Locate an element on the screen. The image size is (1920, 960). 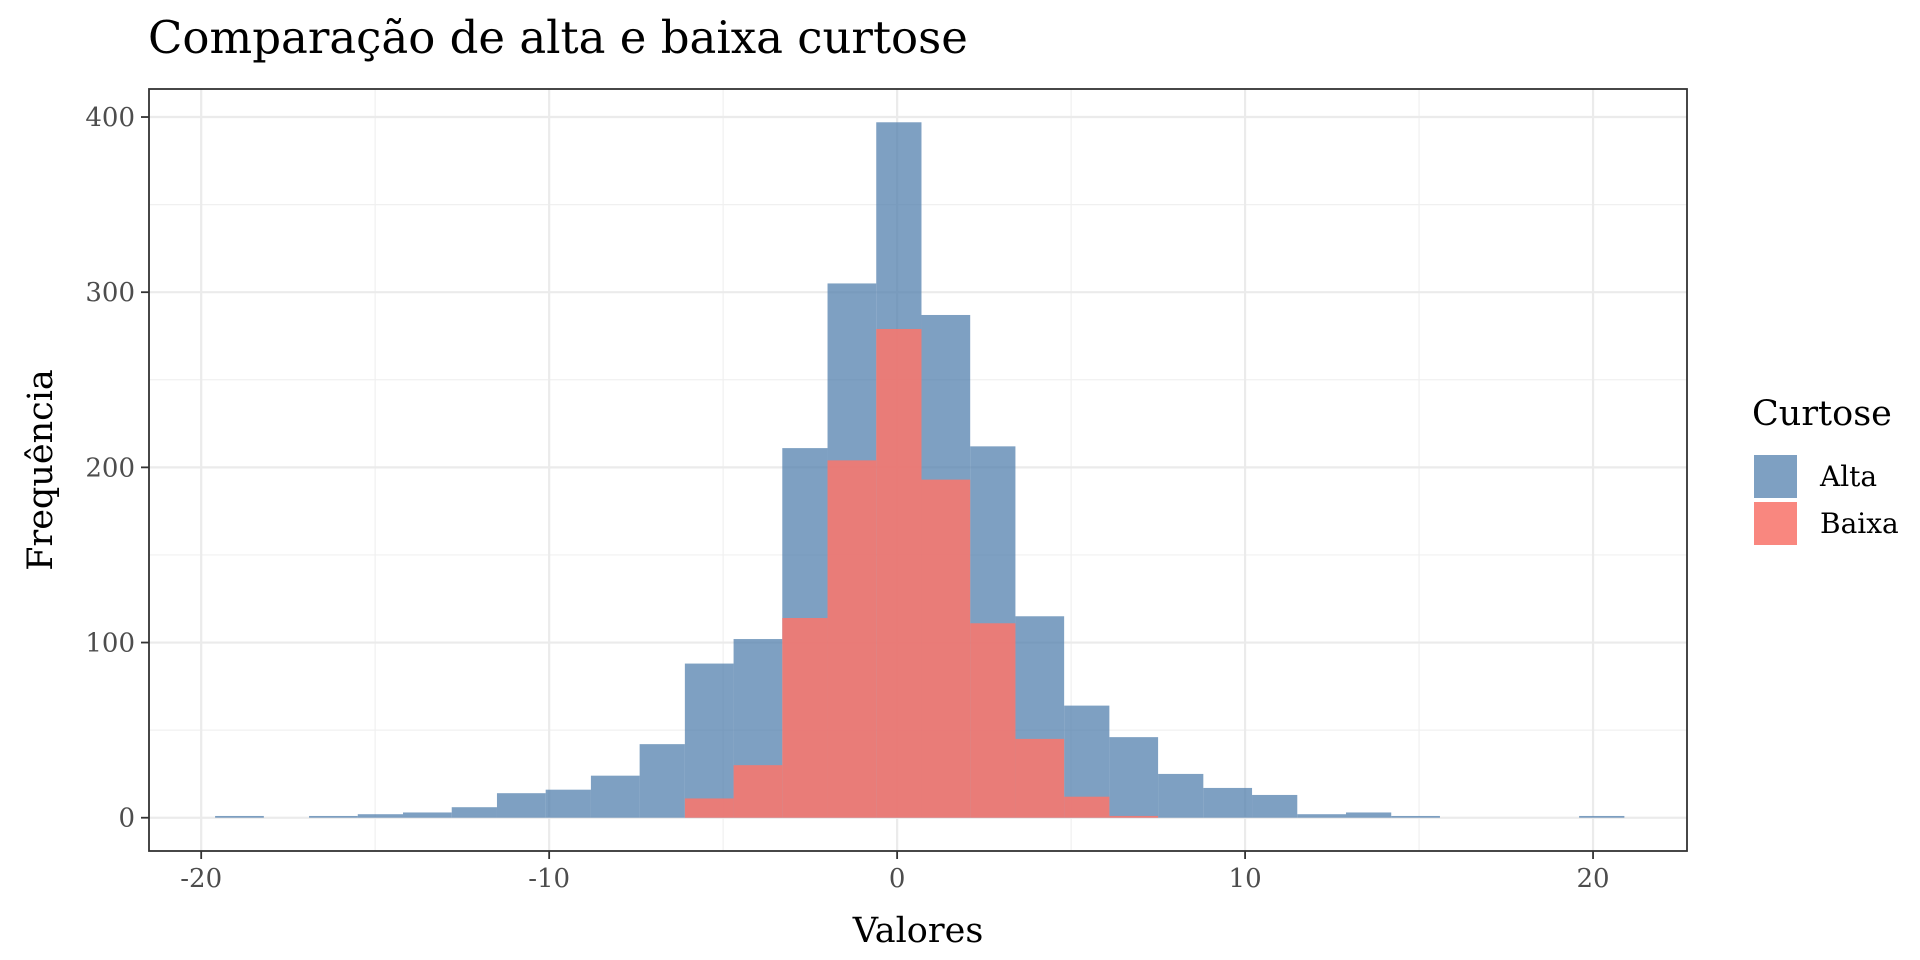
legend-key-baixa is located at coordinates (1775, 523).